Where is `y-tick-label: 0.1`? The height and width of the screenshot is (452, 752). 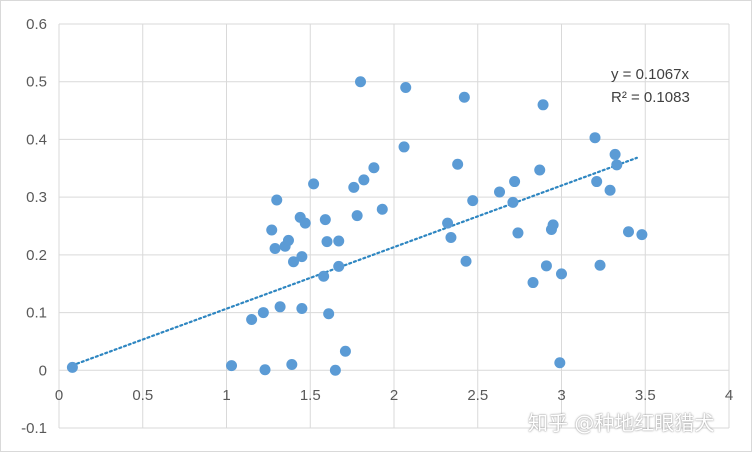
y-tick-label: 0.1 is located at coordinates (36, 313).